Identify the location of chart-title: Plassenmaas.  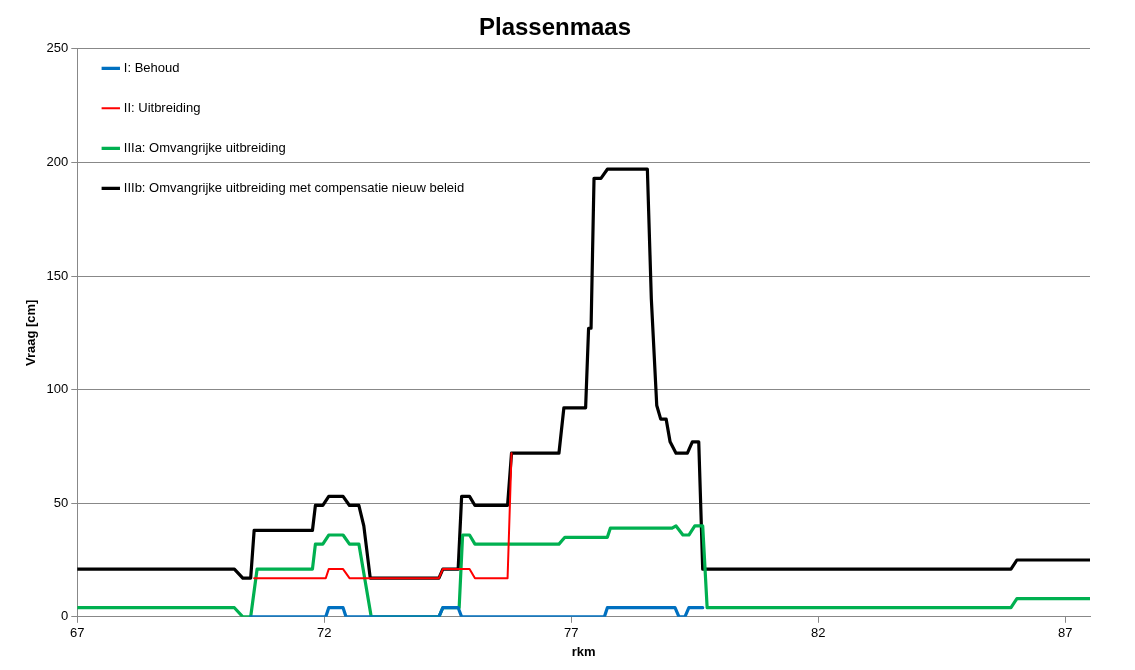
(555, 27).